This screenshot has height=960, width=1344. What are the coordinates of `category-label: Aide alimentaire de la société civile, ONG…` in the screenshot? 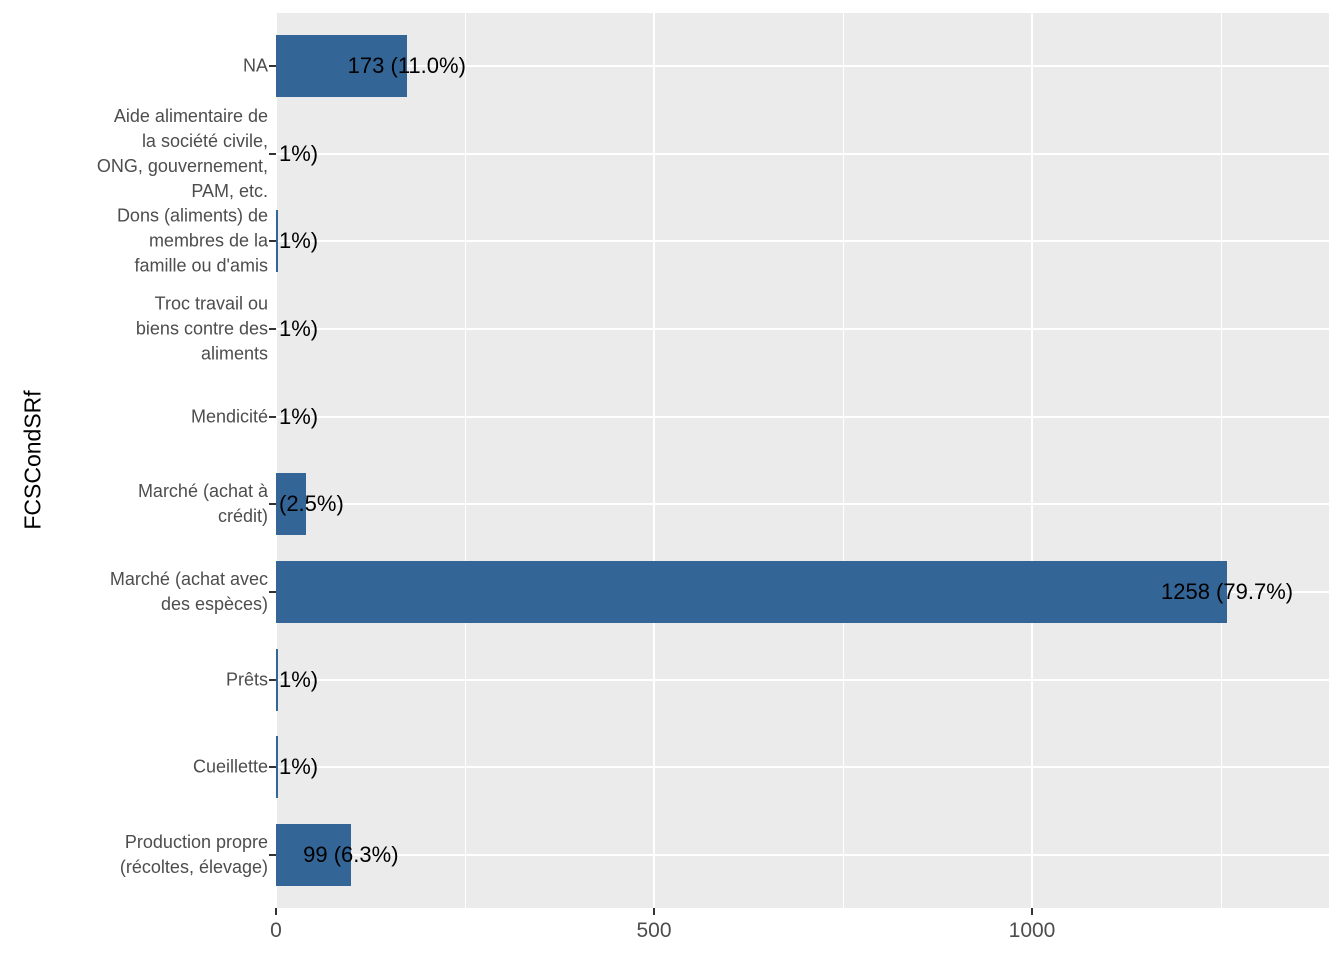 It's located at (182, 153).